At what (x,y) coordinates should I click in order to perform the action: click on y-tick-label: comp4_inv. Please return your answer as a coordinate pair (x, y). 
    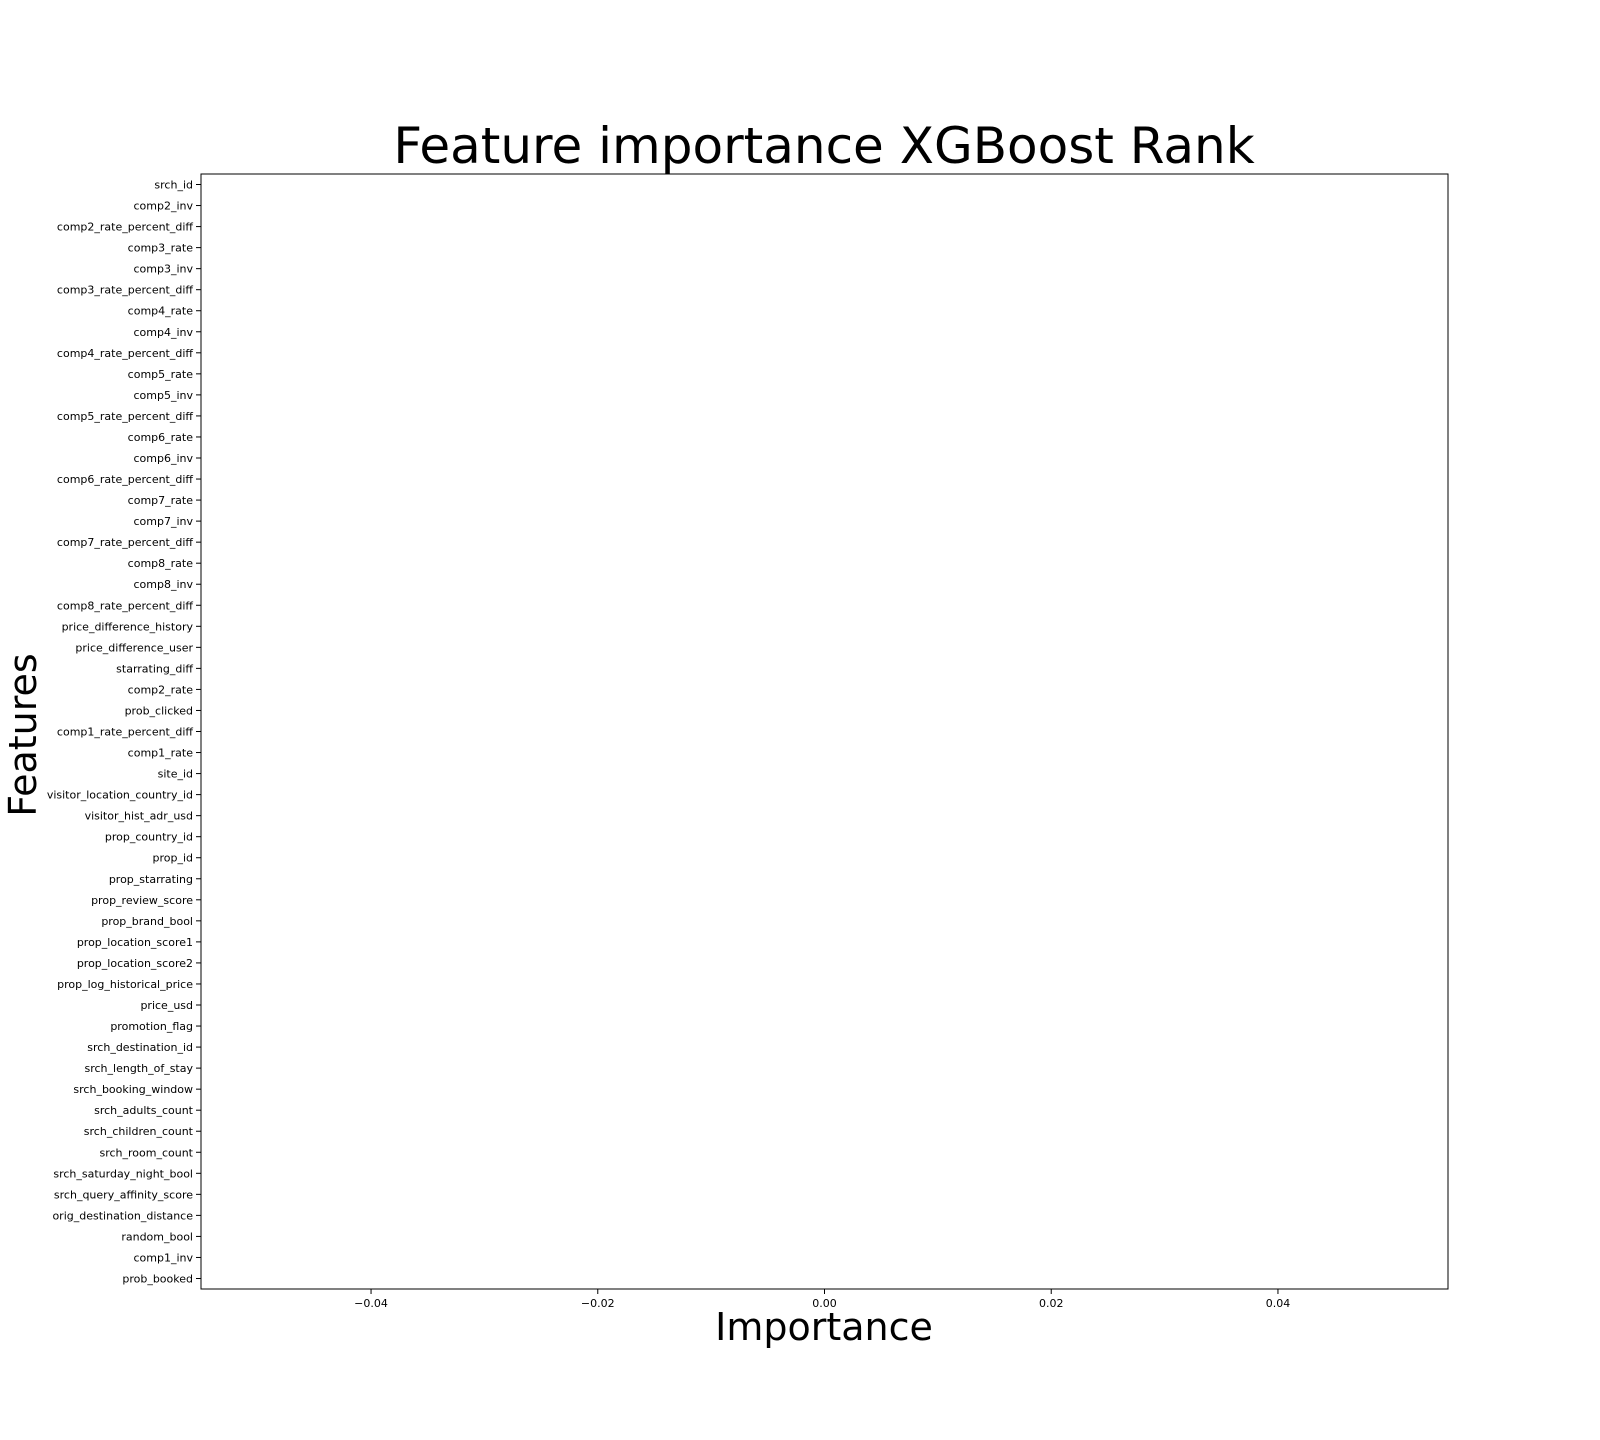
    Looking at the image, I should click on (163, 332).